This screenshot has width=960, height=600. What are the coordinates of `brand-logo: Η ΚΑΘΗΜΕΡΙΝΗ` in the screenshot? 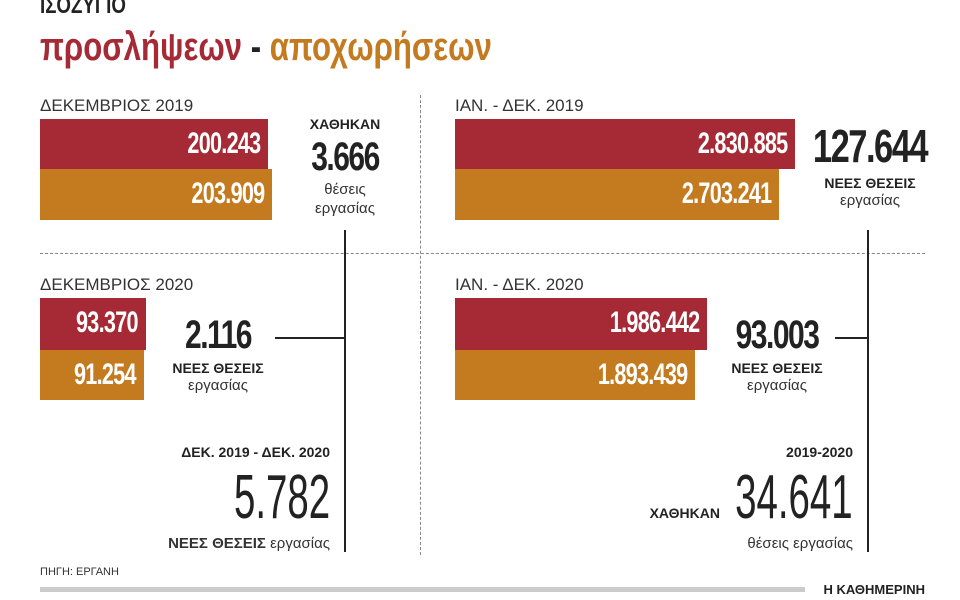 It's located at (874, 589).